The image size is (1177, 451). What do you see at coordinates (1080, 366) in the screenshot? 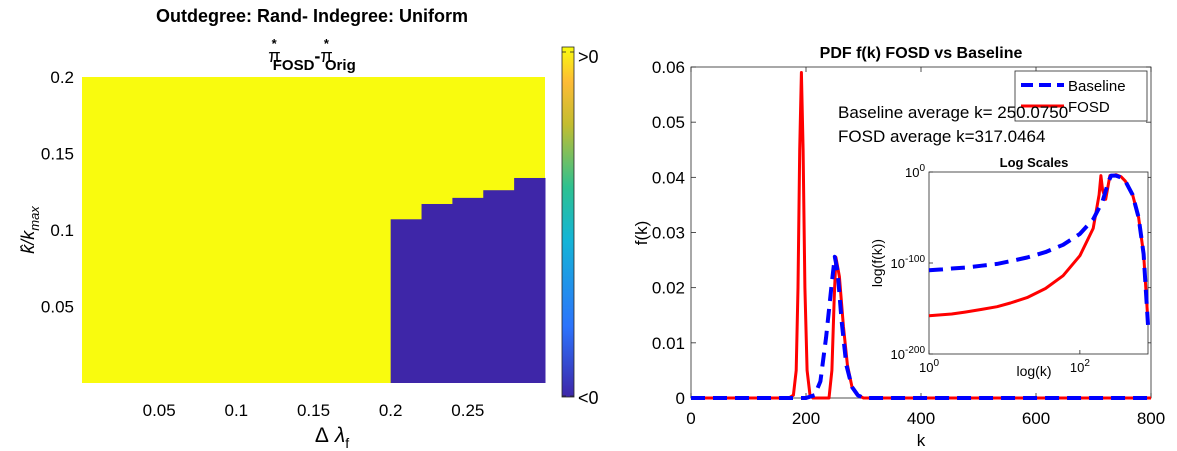
I see `inset-x-tick-label: 10²` at bounding box center [1080, 366].